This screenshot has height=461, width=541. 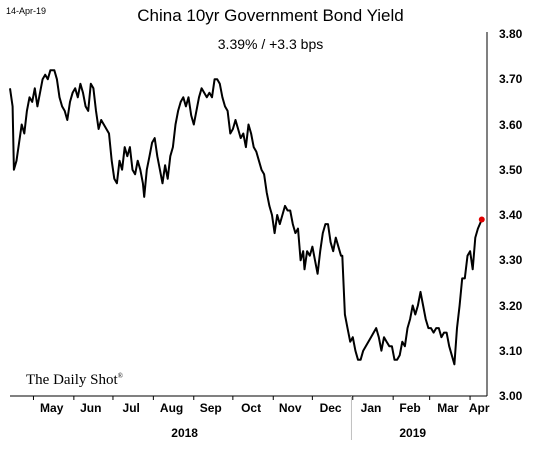 I want to click on y-tick-label: 3.60, so click(x=511, y=124).